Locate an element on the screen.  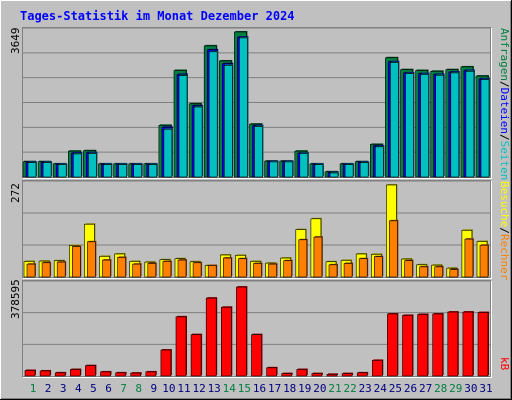
day-label: 23 is located at coordinates (365, 388).